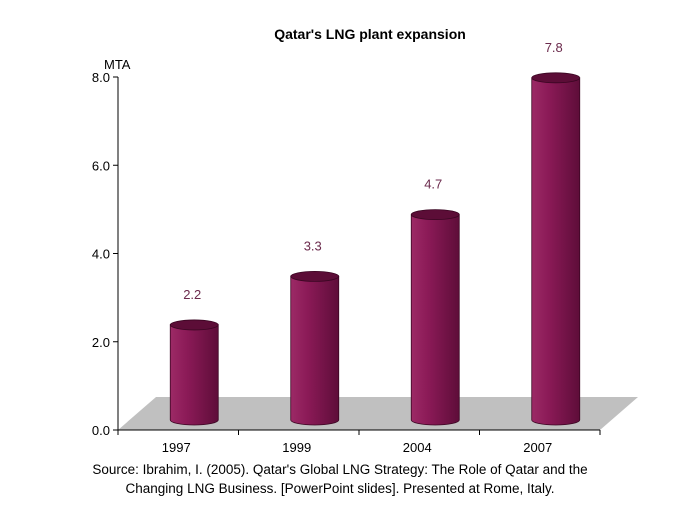 The image size is (680, 519). Describe the element at coordinates (417, 447) in the screenshot. I see `x-tick-label: 2004` at that location.